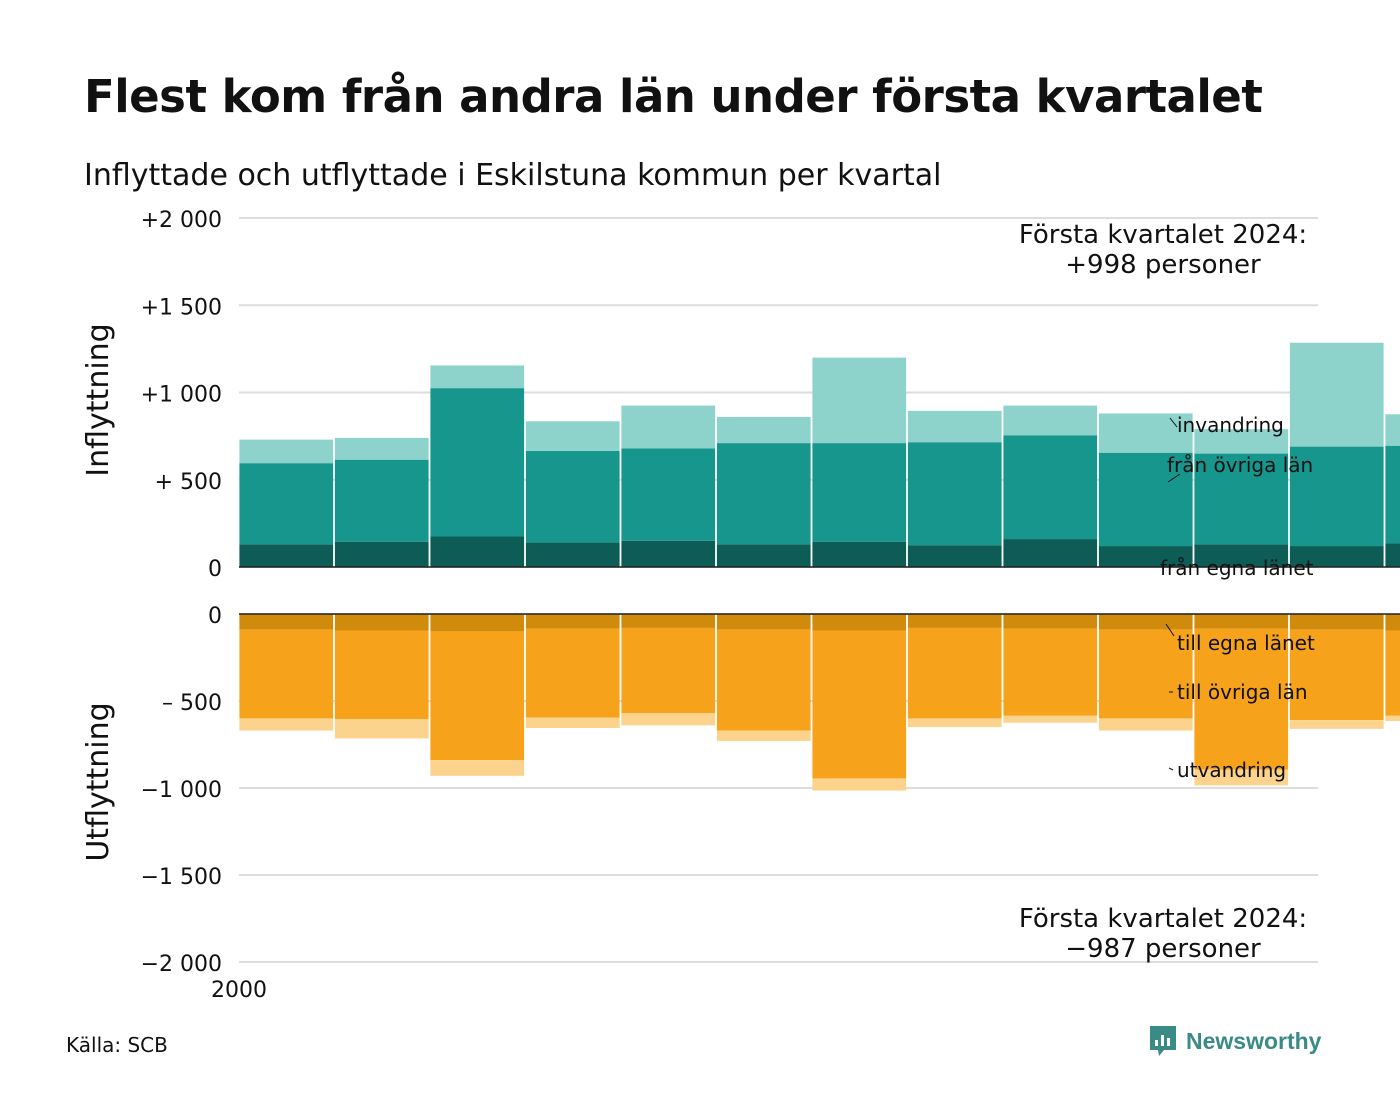  What do you see at coordinates (1237, 568) in the screenshot?
I see `legend-label-top: från egna länet` at bounding box center [1237, 568].